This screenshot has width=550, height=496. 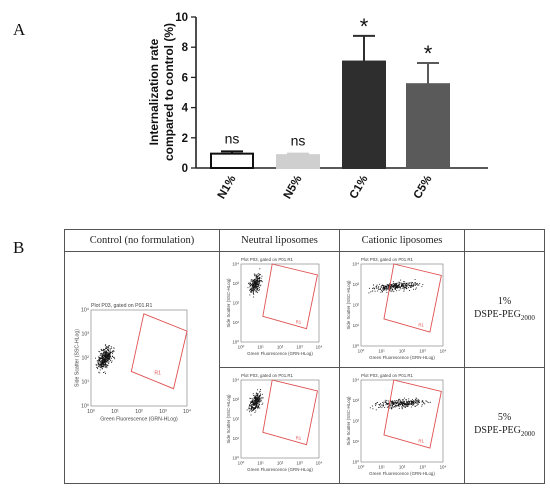 What do you see at coordinates (402, 350) in the screenshot?
I see `x-tick-label: 10²` at bounding box center [402, 350].